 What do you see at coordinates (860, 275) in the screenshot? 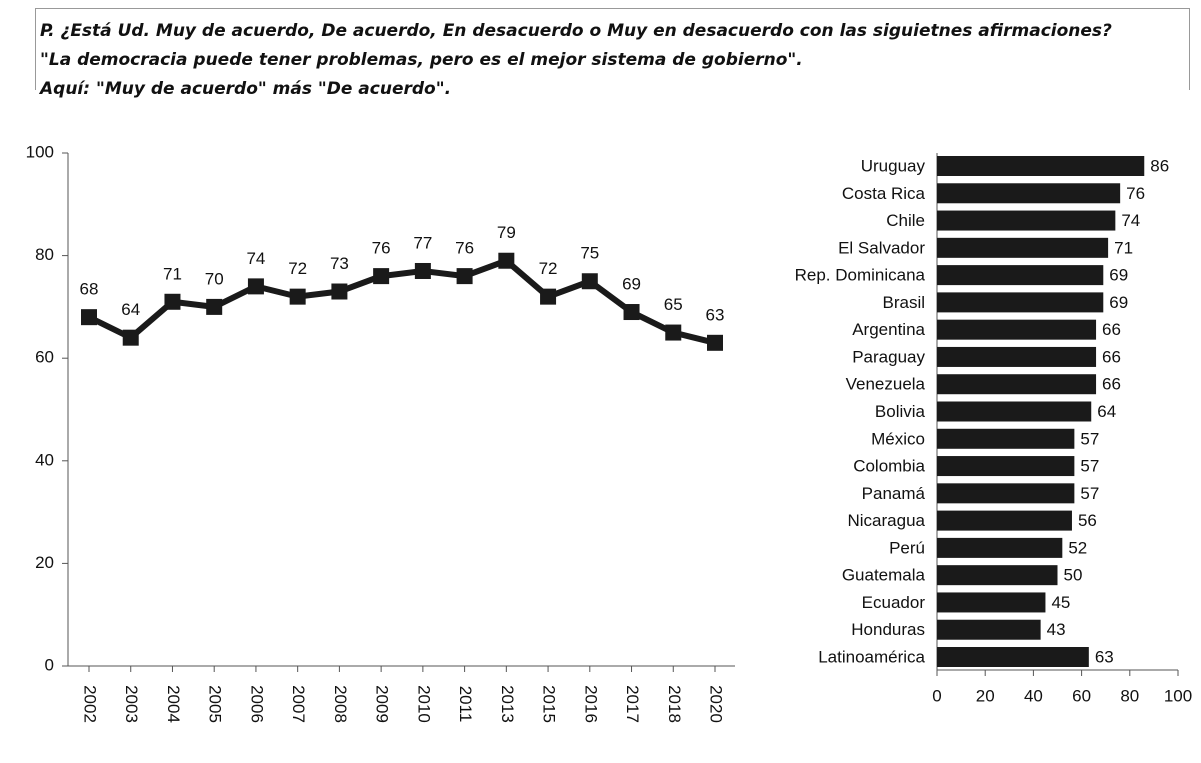
I see `y-tick-label: Rep. Dominicana` at bounding box center [860, 275].